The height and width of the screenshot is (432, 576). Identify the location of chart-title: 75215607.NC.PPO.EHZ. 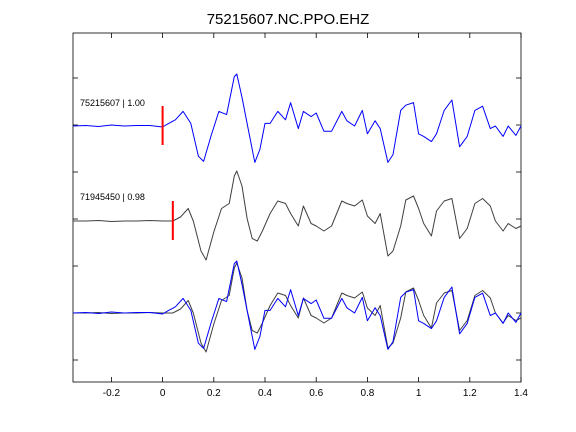
(288, 19).